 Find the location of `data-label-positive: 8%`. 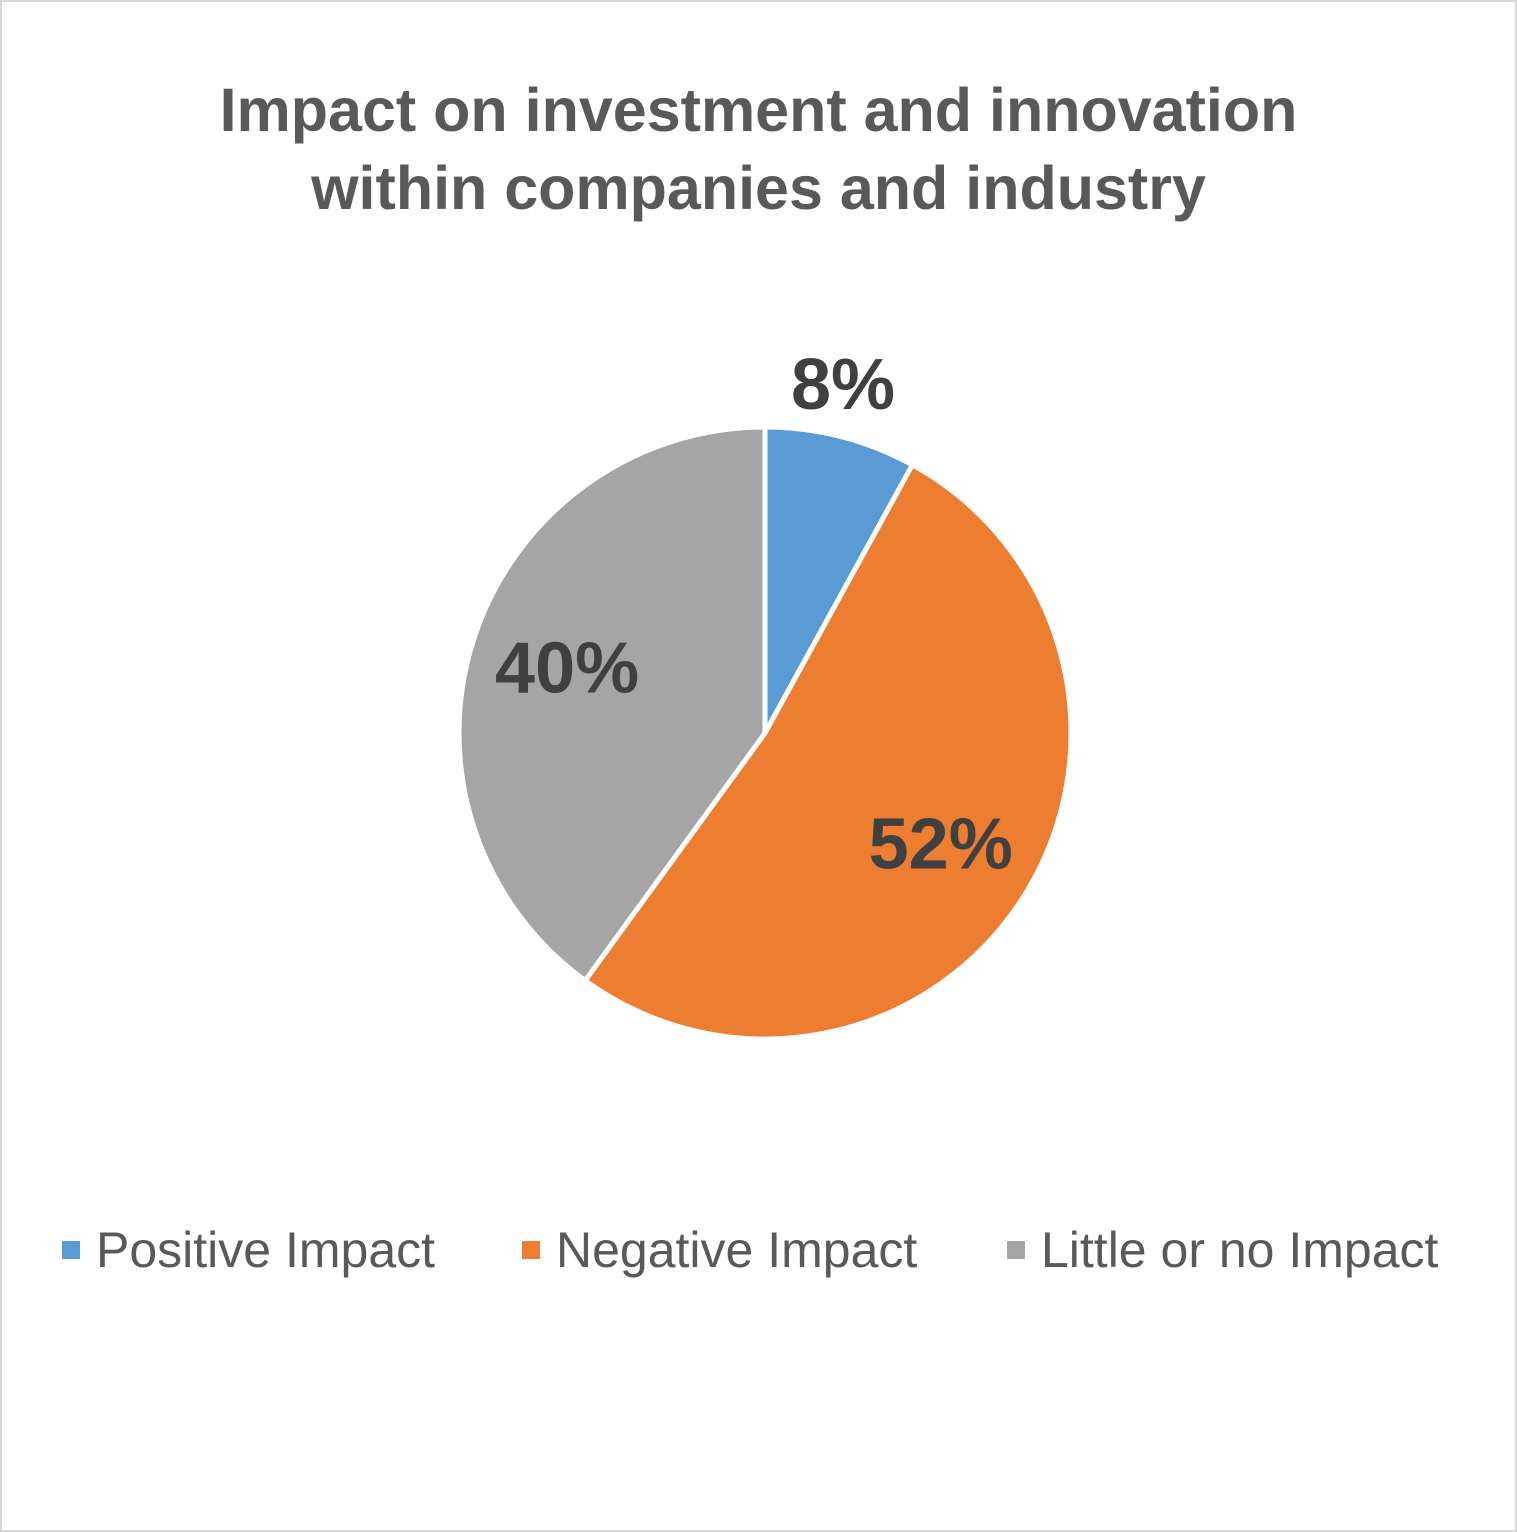

data-label-positive: 8% is located at coordinates (843, 385).